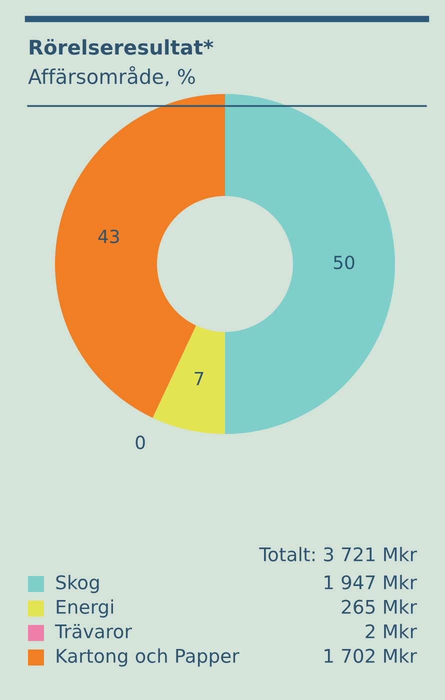  What do you see at coordinates (77, 584) in the screenshot?
I see `legend-label: Skog` at bounding box center [77, 584].